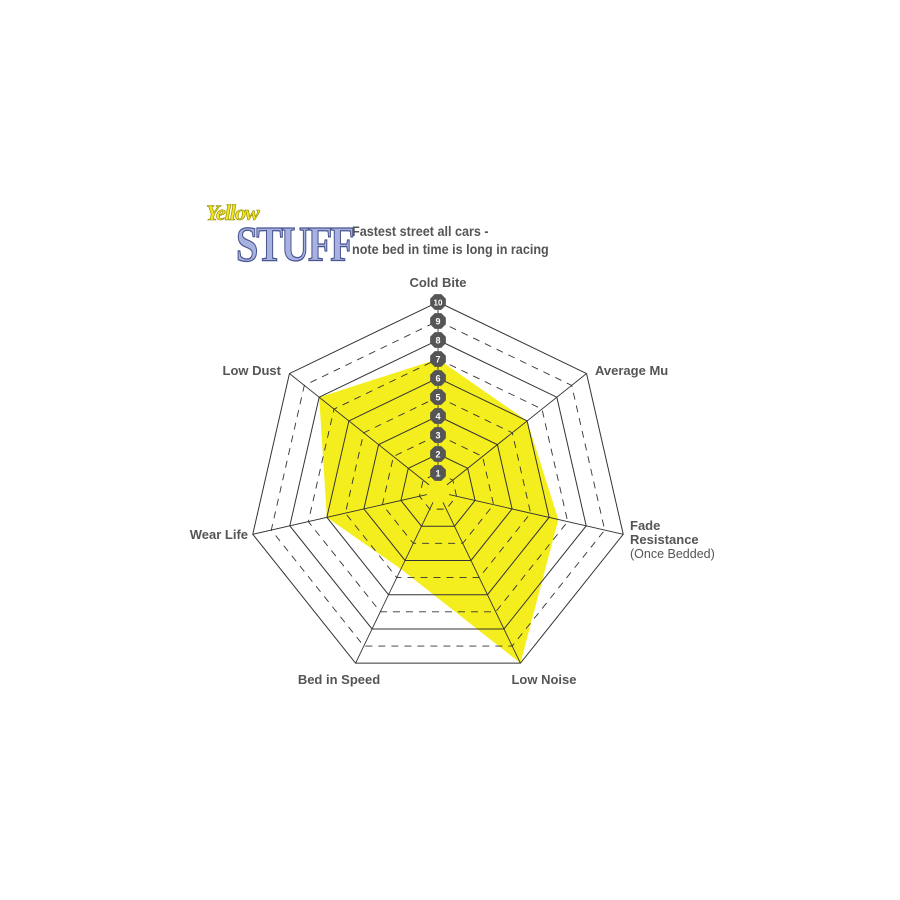 The height and width of the screenshot is (900, 900). I want to click on tick-label: 6, so click(437, 379).